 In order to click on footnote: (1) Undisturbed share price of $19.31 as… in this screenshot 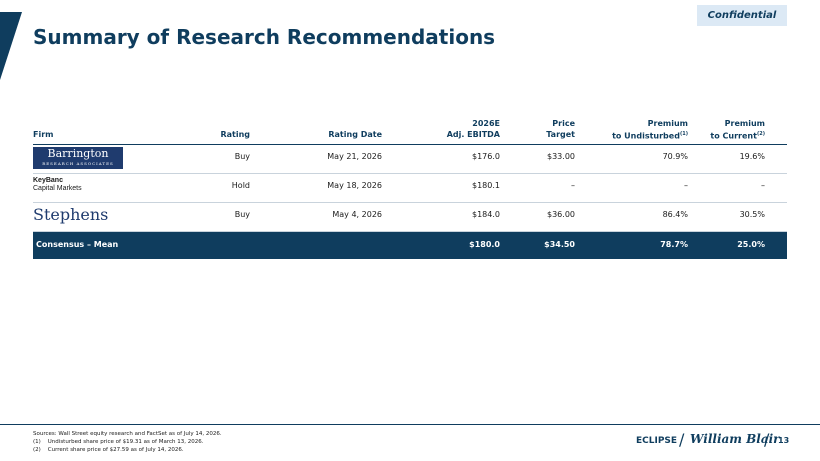, I will do `click(118, 442)`.